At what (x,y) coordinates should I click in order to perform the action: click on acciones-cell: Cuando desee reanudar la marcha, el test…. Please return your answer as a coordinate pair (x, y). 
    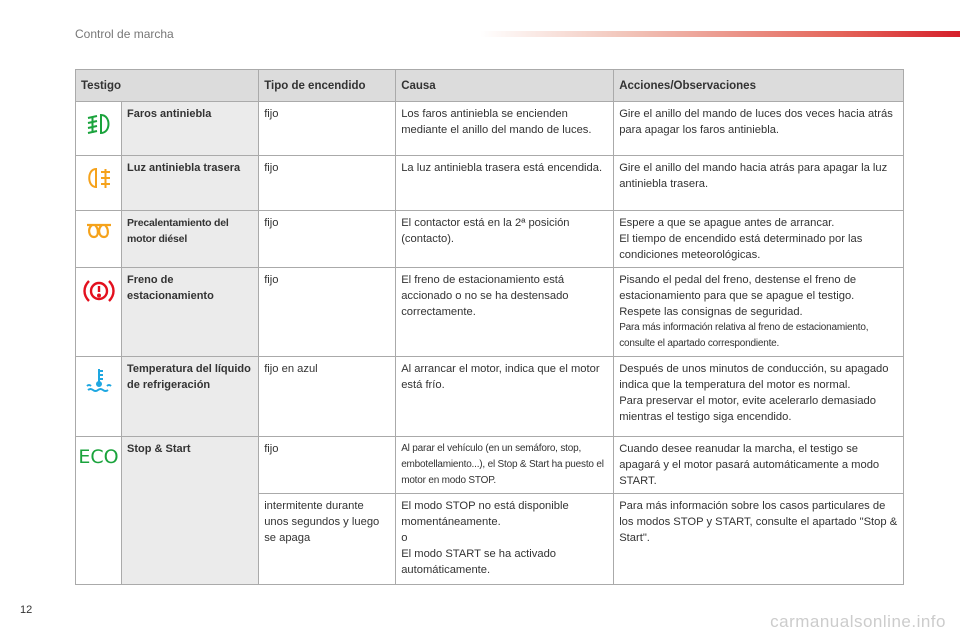
    Looking at the image, I should click on (758, 465).